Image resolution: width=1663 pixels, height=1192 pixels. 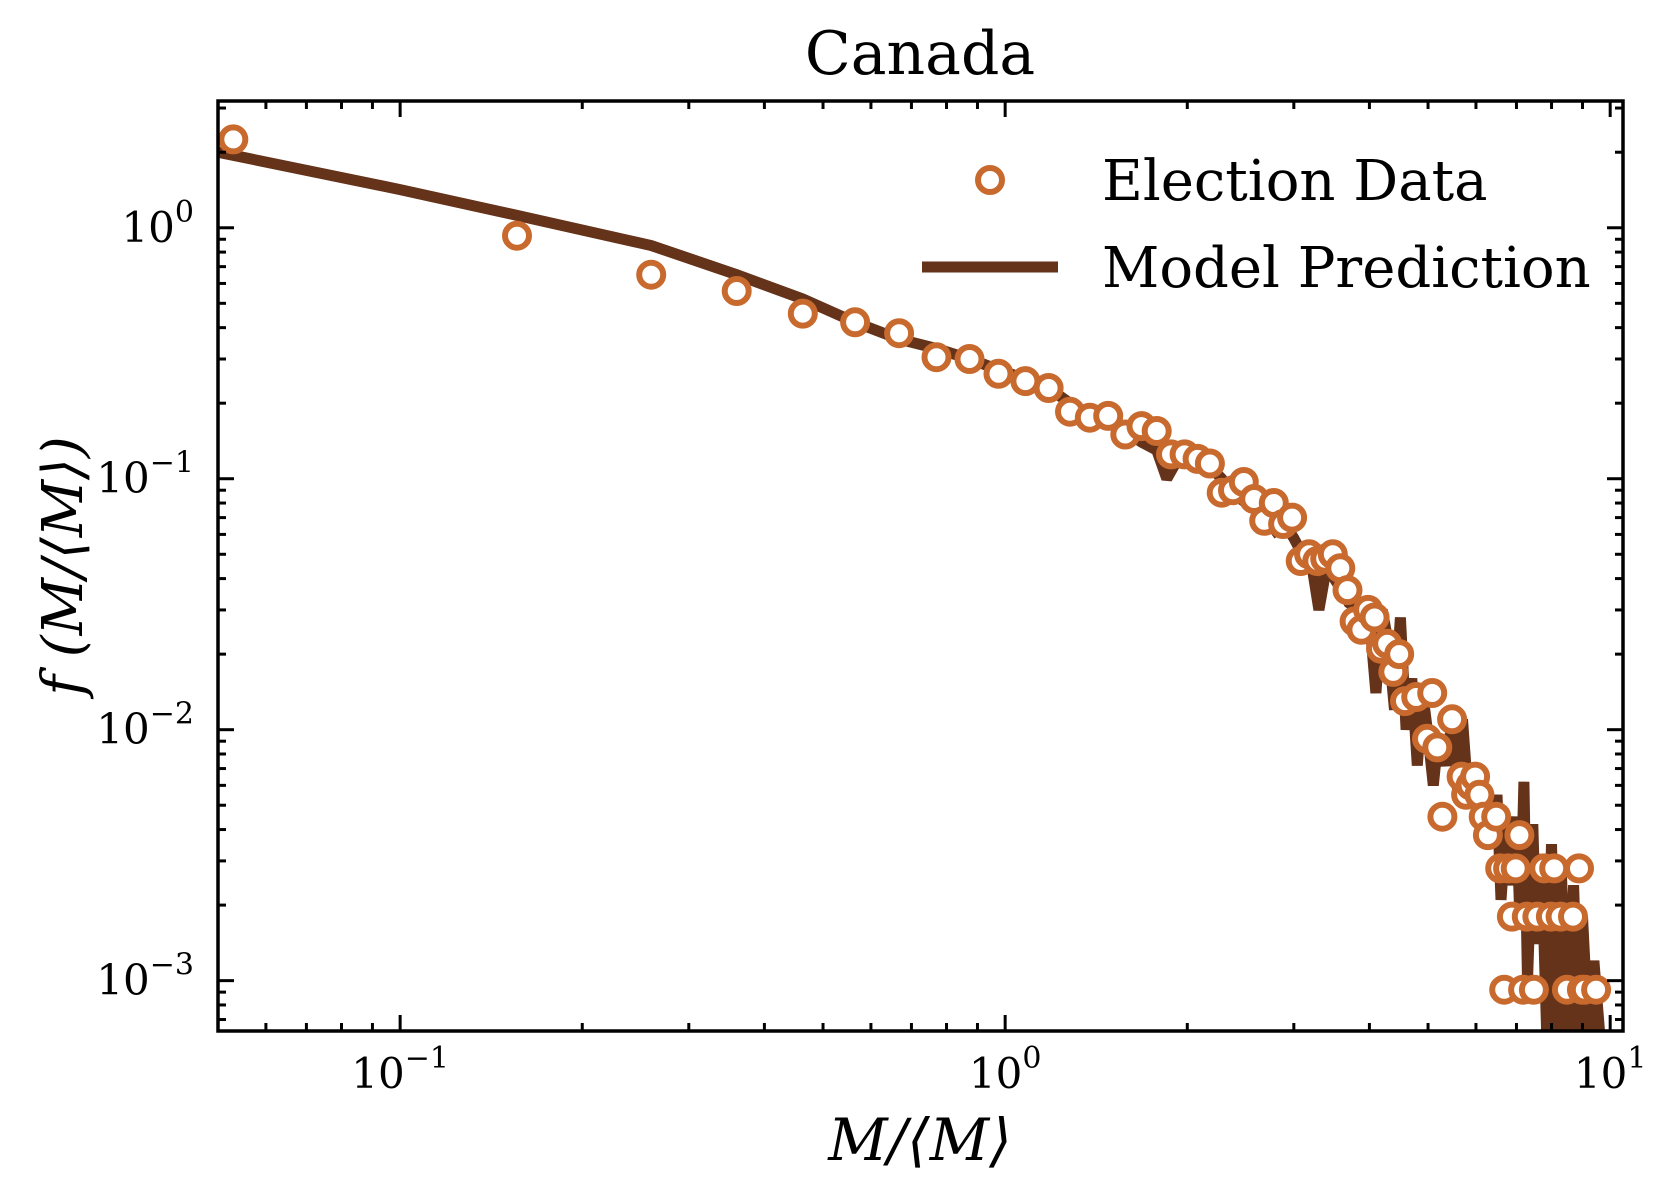 I want to click on legend-election-label: Election Data, so click(x=1294, y=181).